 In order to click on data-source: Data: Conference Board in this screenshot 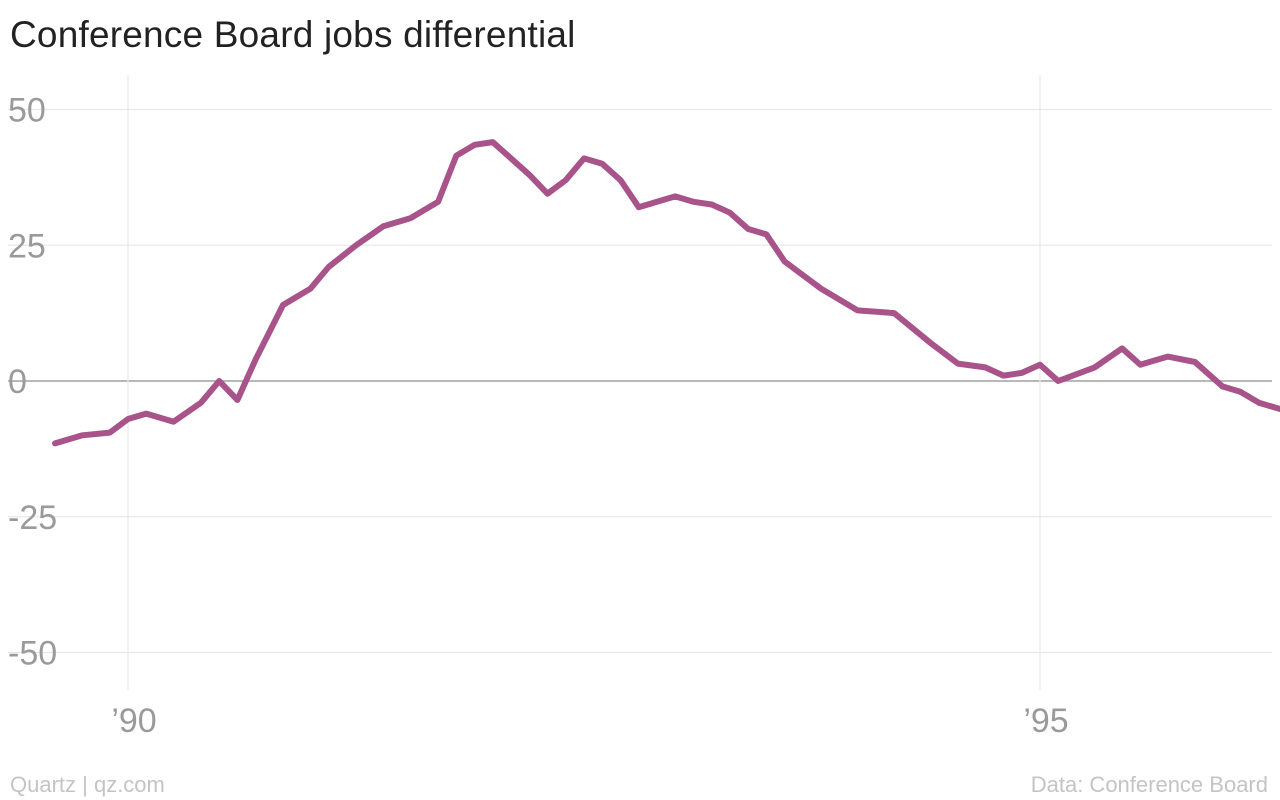, I will do `click(1149, 784)`.